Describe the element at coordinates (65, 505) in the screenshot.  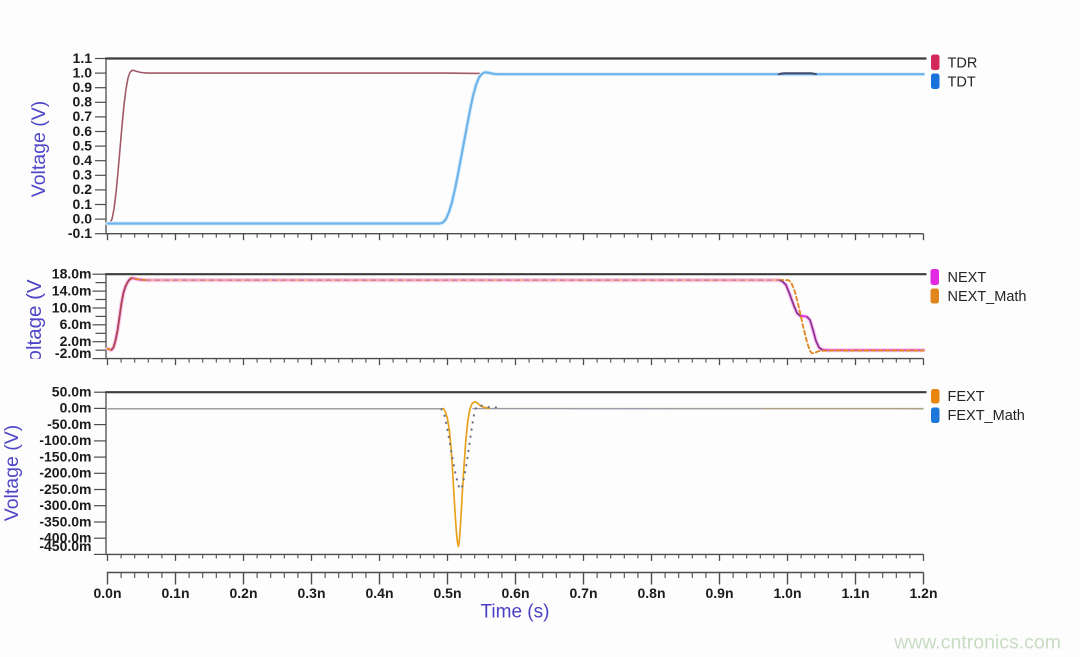
I see `svg-text: -300.0m` at that location.